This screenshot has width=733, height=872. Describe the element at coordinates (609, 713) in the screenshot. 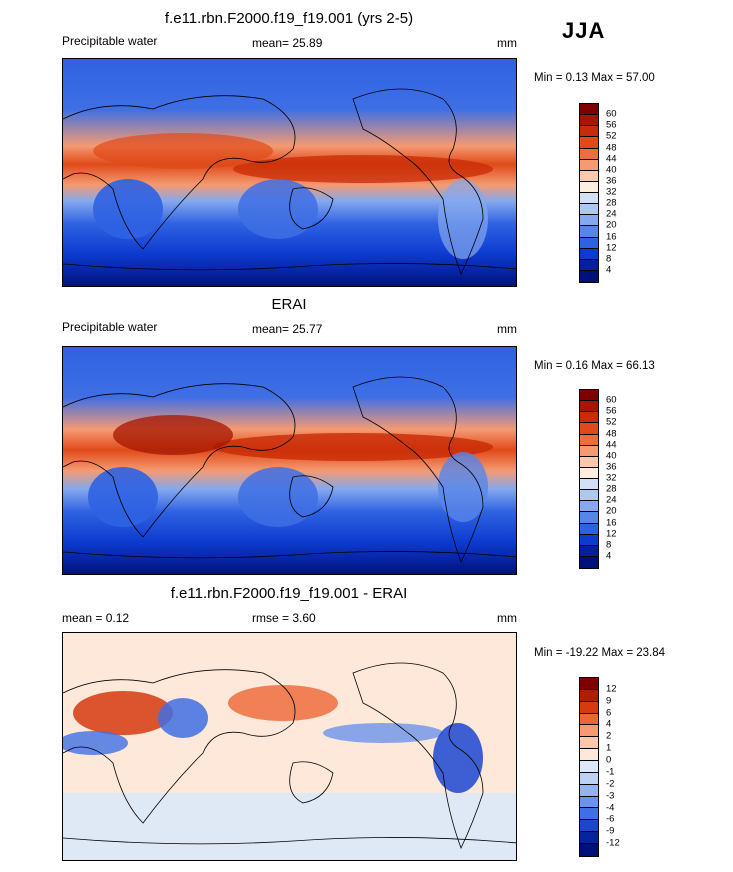

I see `colorbar-tick-label: 6` at that location.